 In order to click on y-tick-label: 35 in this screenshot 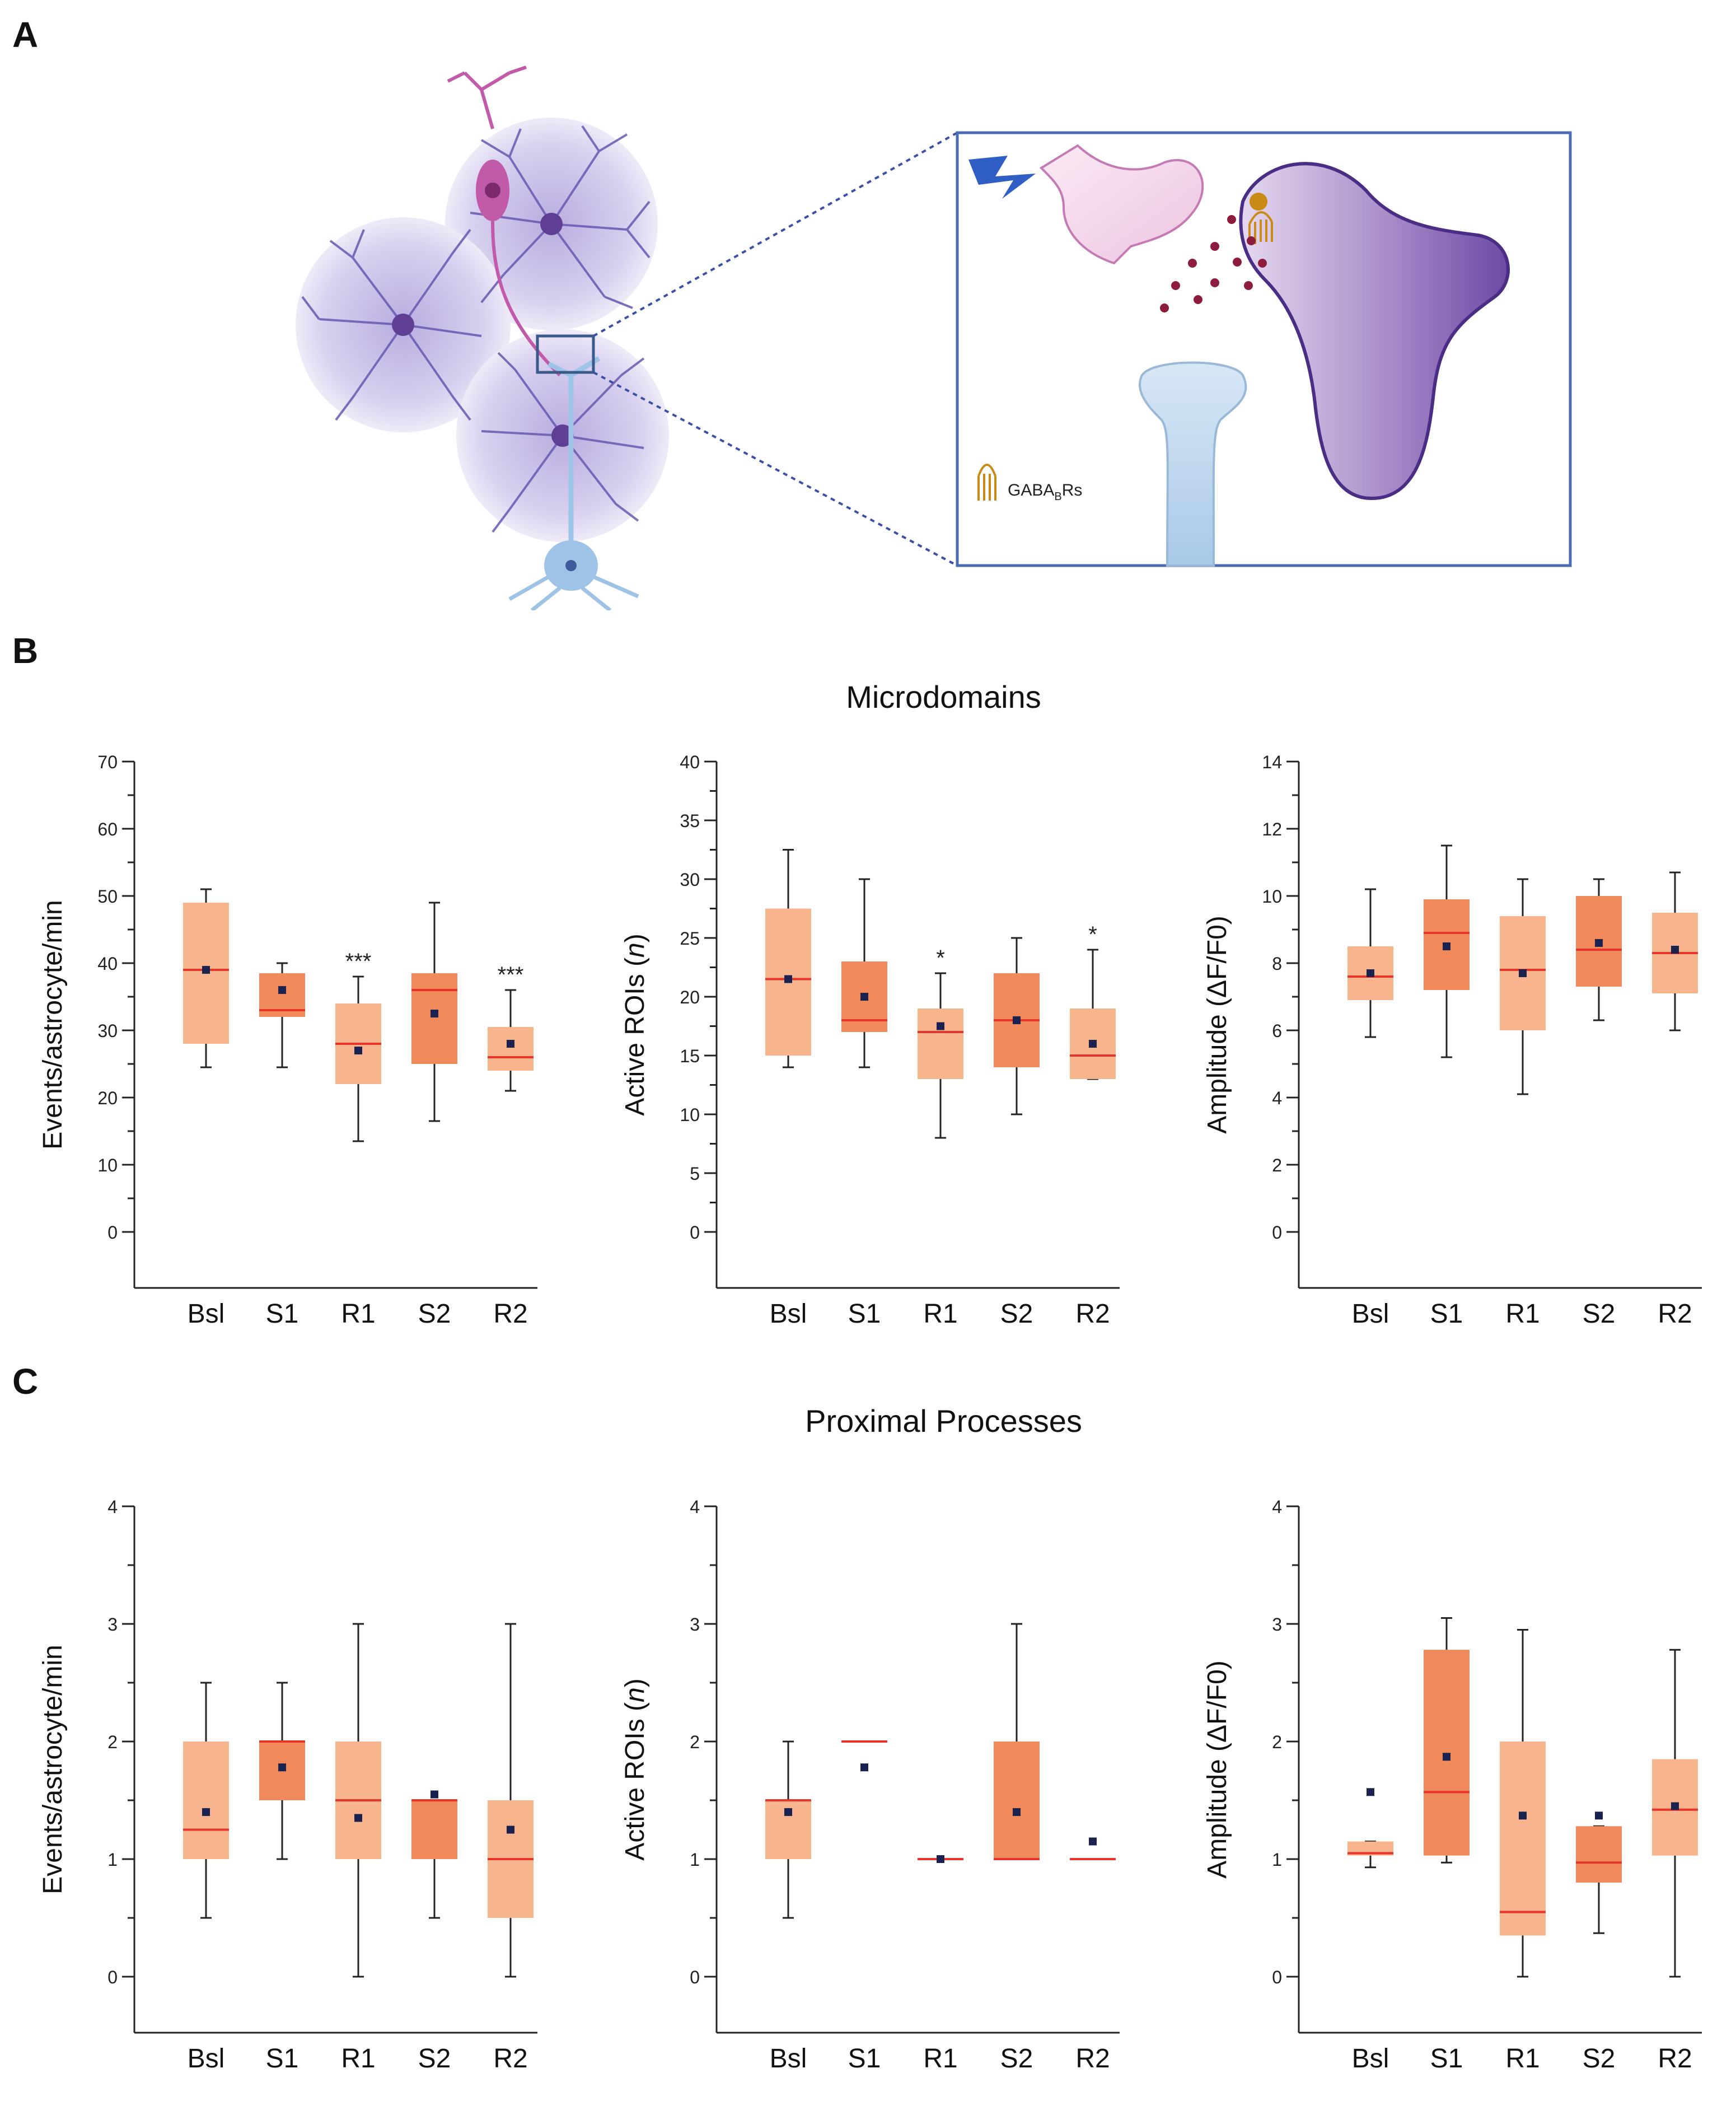, I will do `click(690, 821)`.